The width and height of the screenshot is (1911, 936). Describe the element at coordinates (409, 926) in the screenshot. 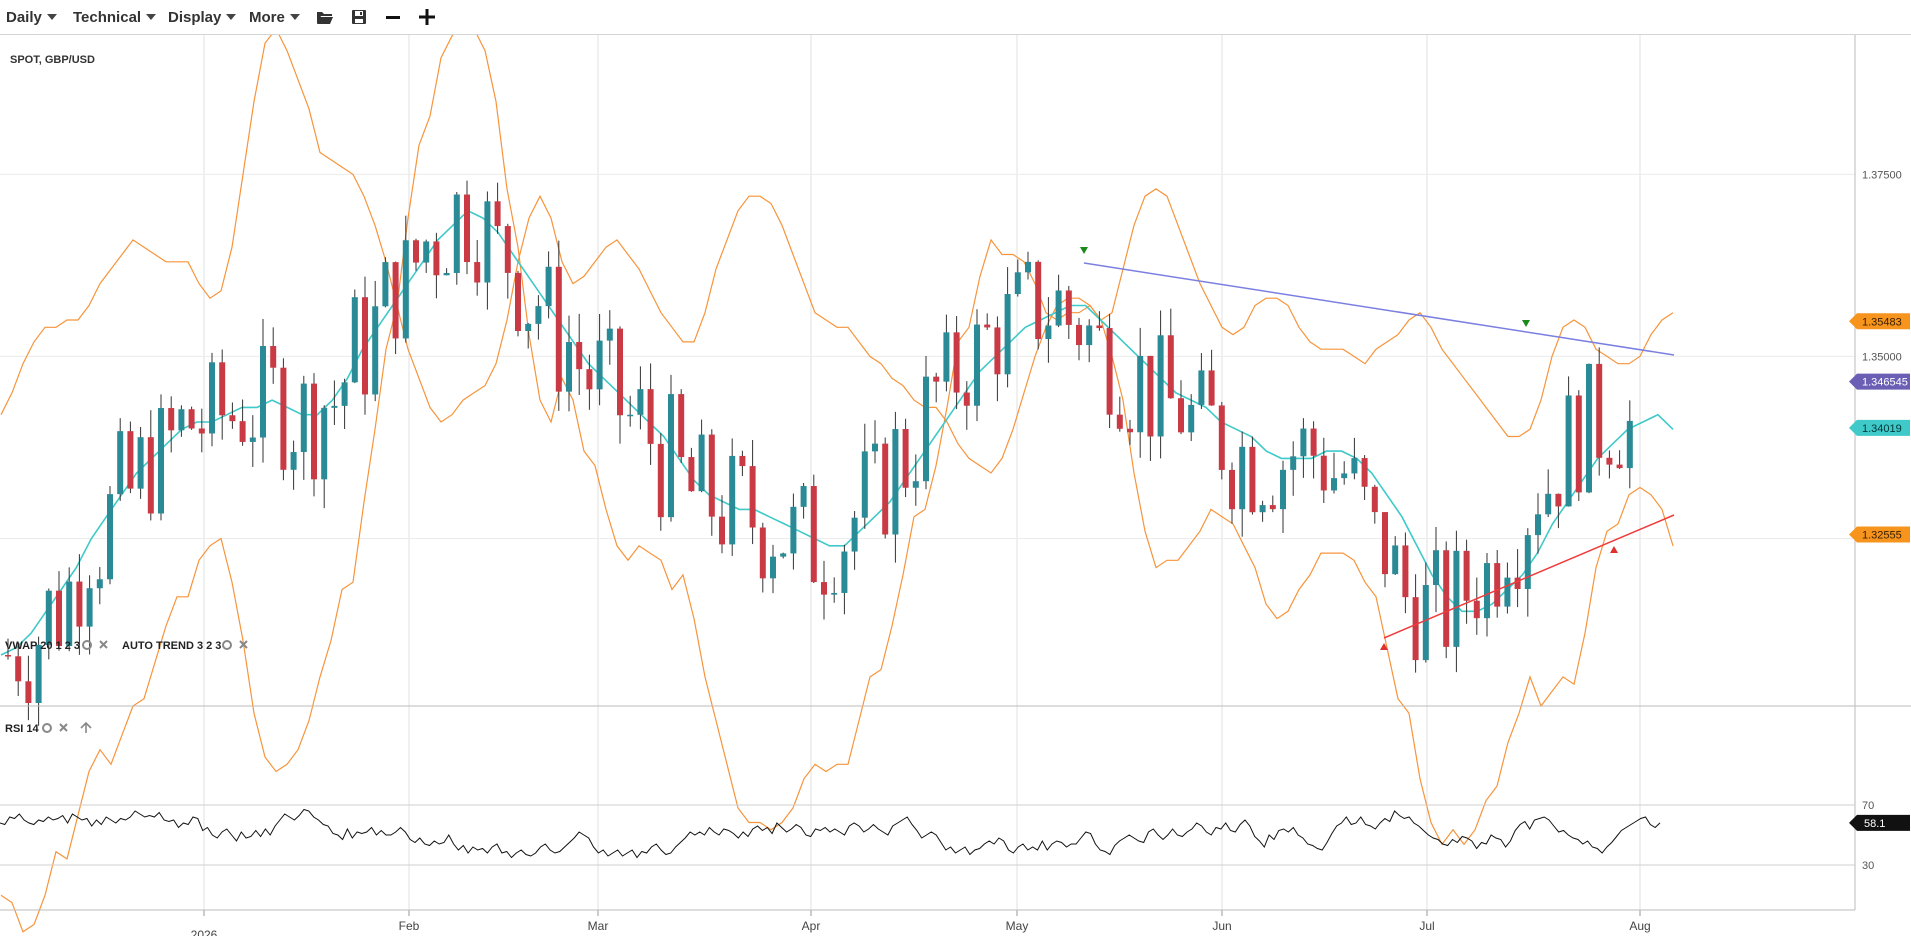

I see `x-tick-label: Feb` at that location.